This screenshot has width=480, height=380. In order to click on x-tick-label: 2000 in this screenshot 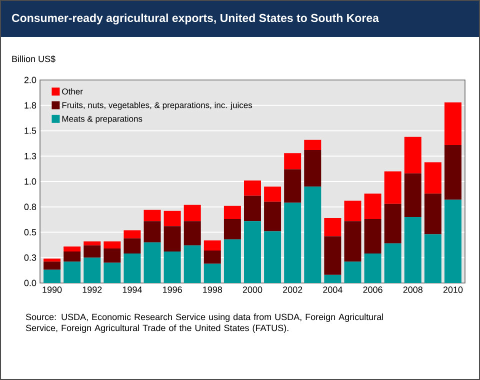, I will do `click(252, 289)`.